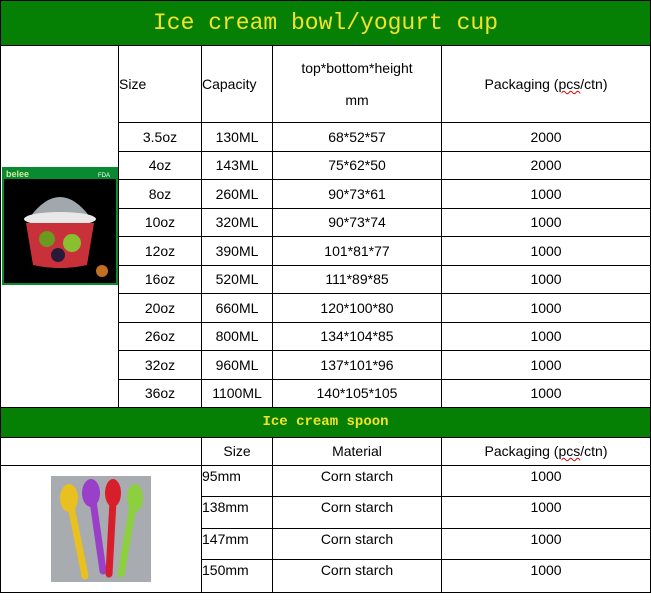 The height and width of the screenshot is (600, 651). Describe the element at coordinates (237, 480) in the screenshot. I see `spoon-size: 95mm` at that location.